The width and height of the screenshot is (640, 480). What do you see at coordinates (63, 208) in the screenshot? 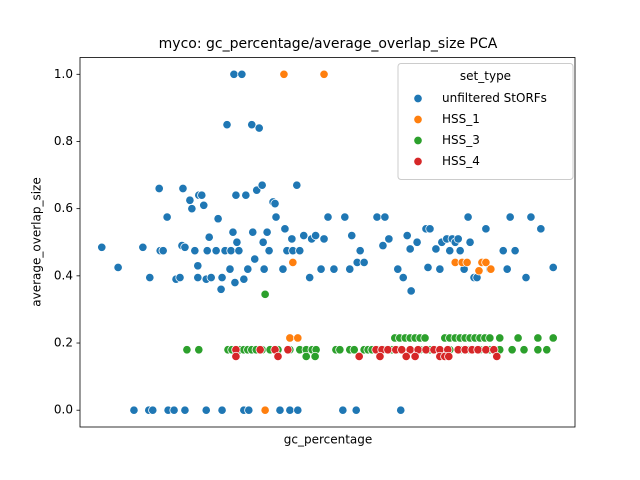
I see `y-tick-label: 0.6` at bounding box center [63, 208].